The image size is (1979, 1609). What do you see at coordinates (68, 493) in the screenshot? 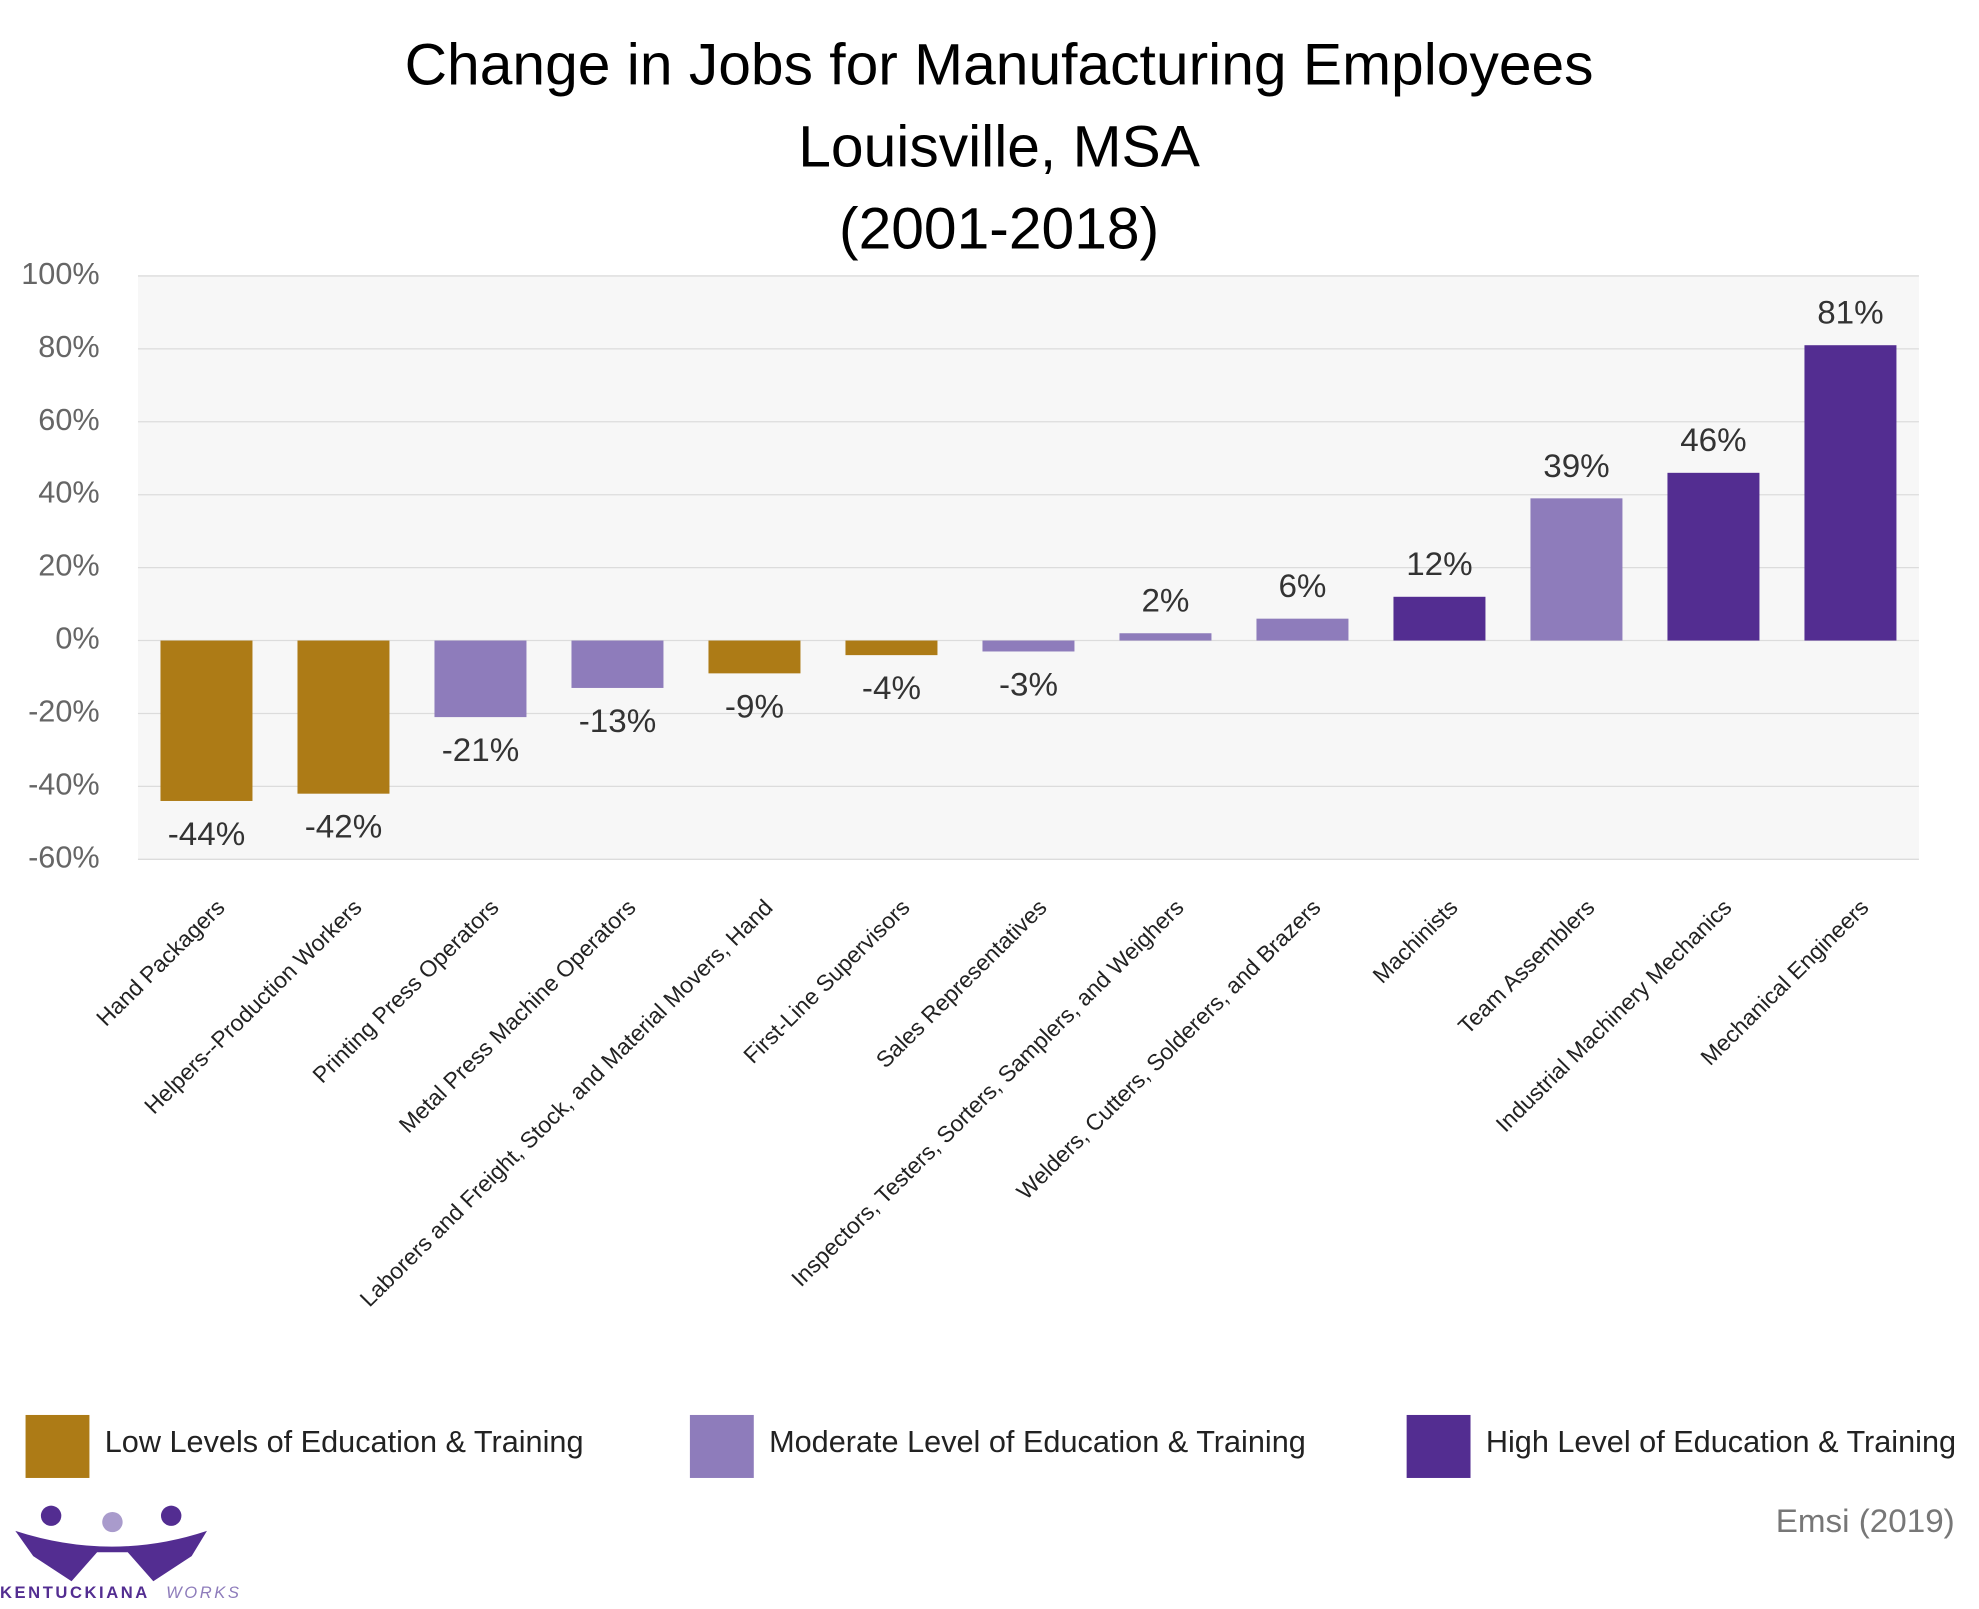
I see `y-tick-label: 40%` at bounding box center [68, 493].